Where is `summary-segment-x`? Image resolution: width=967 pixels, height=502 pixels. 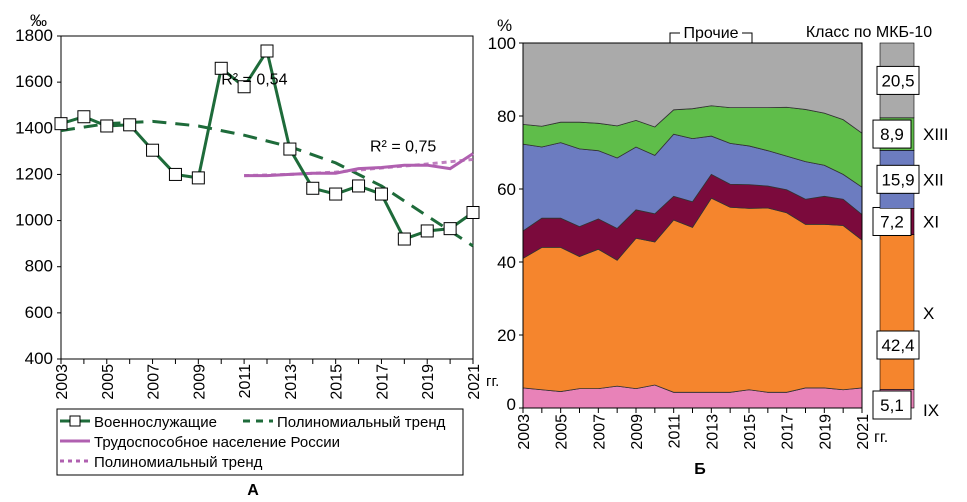
summary-segment-x is located at coordinates (897, 312).